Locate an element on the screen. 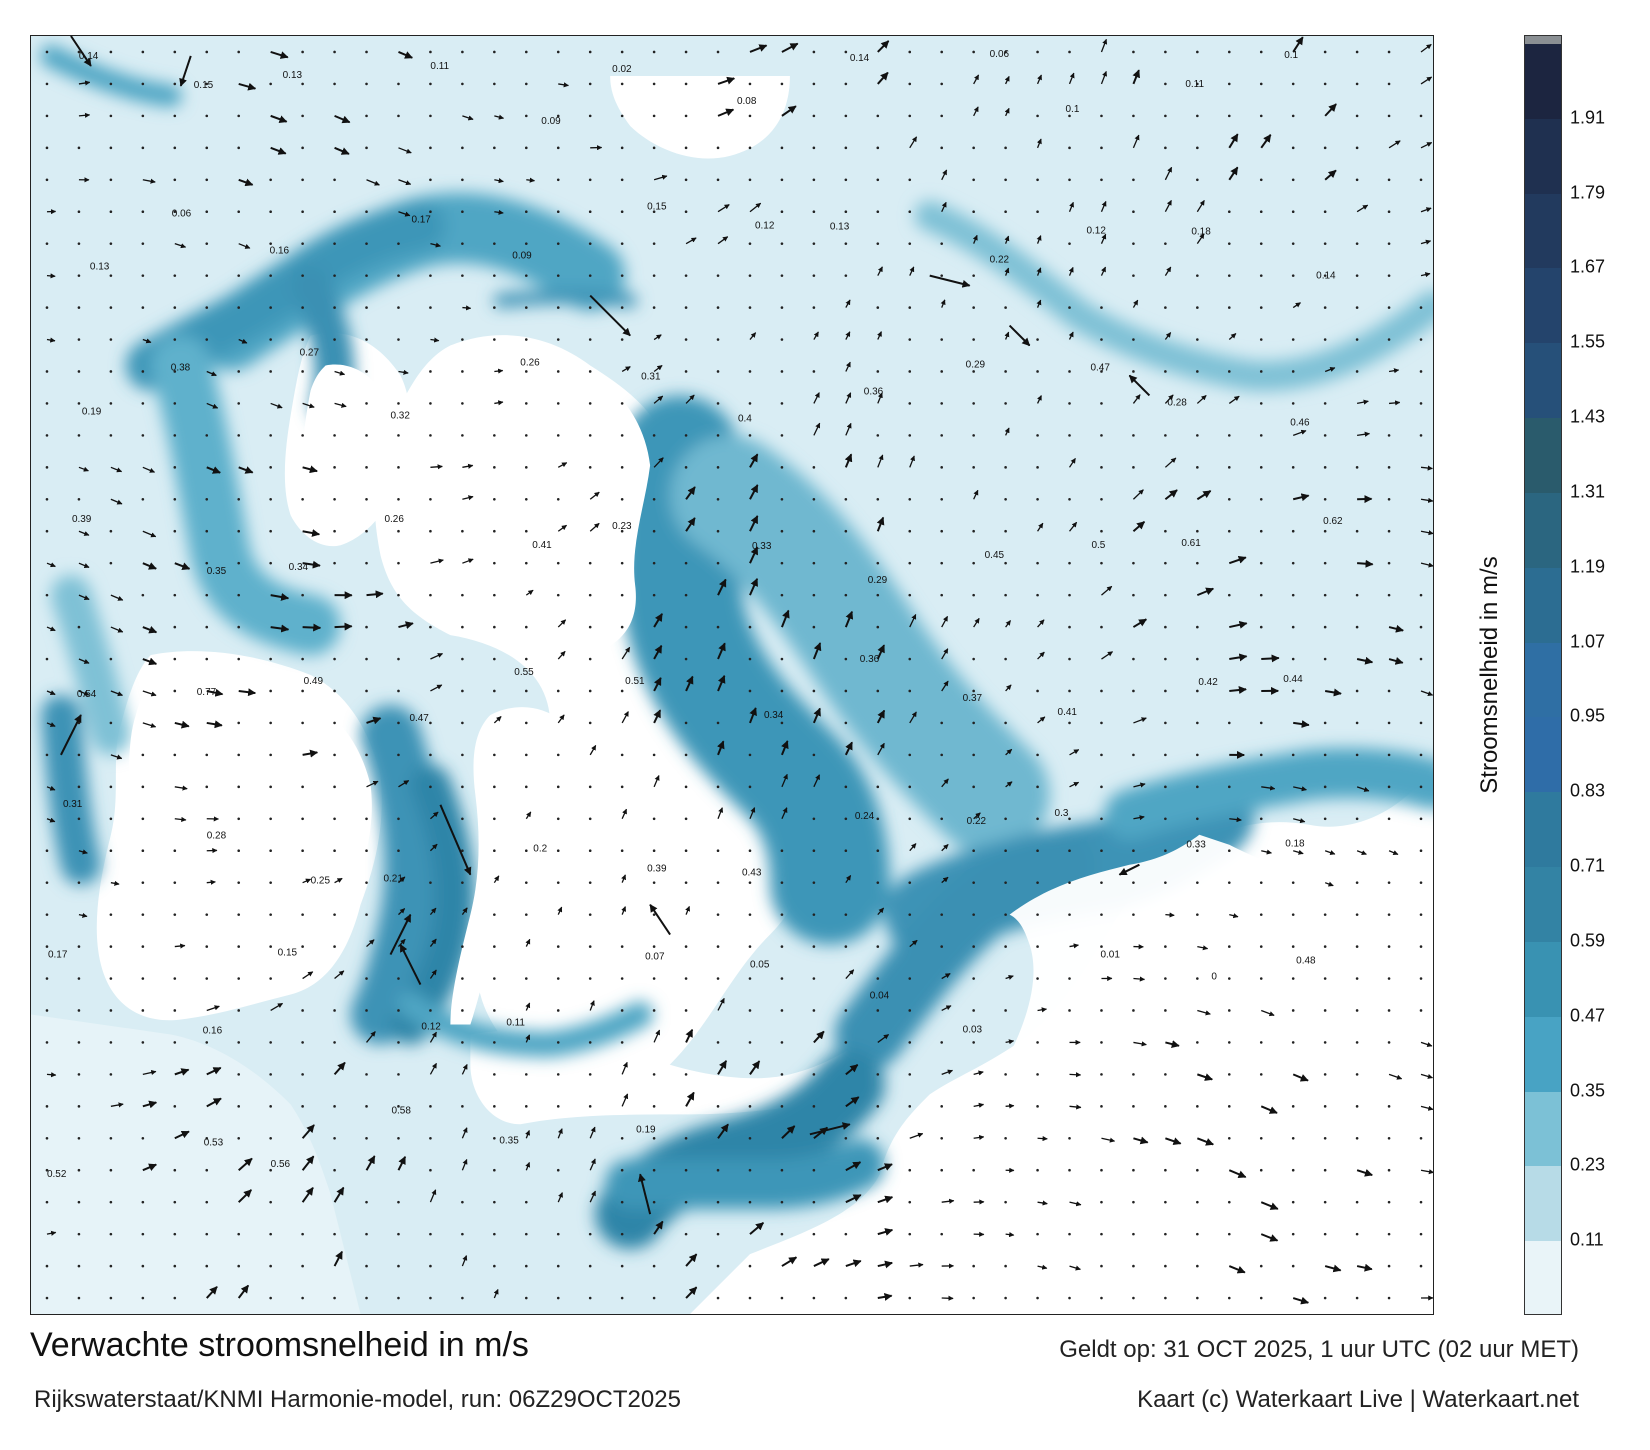 This screenshot has width=1650, height=1450. current-speed-label: 0.31 is located at coordinates (651, 376).